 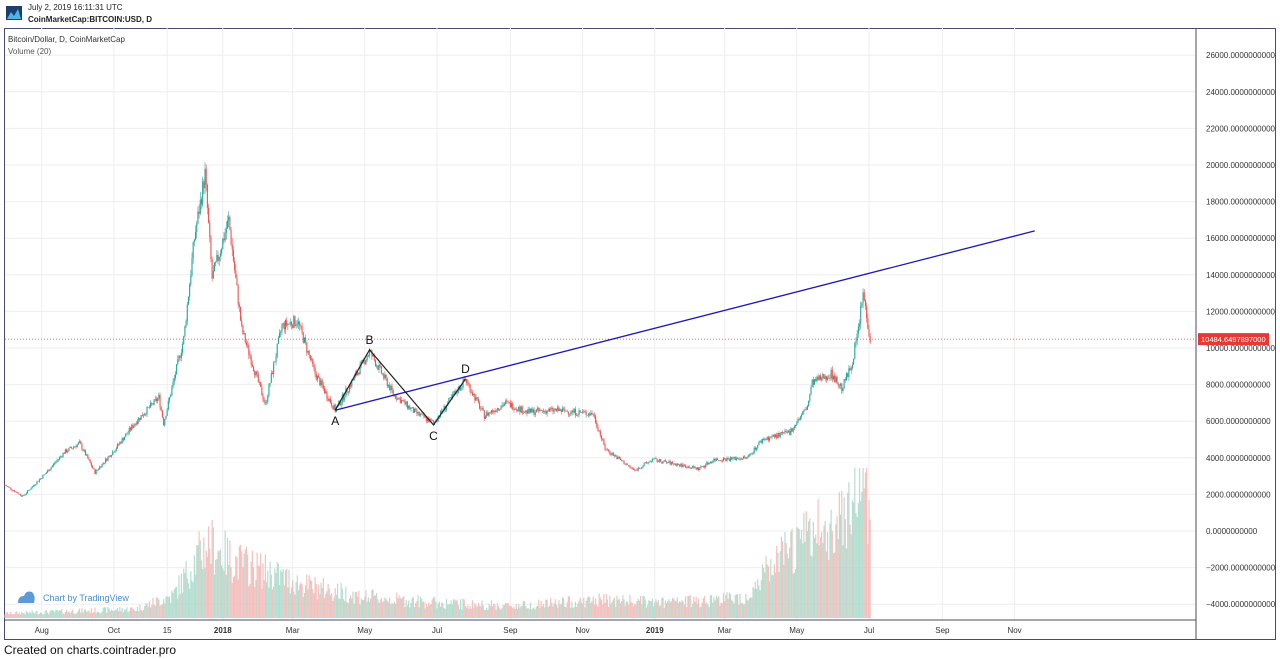 What do you see at coordinates (433, 436) in the screenshot?
I see `pattern-point-label: C` at bounding box center [433, 436].